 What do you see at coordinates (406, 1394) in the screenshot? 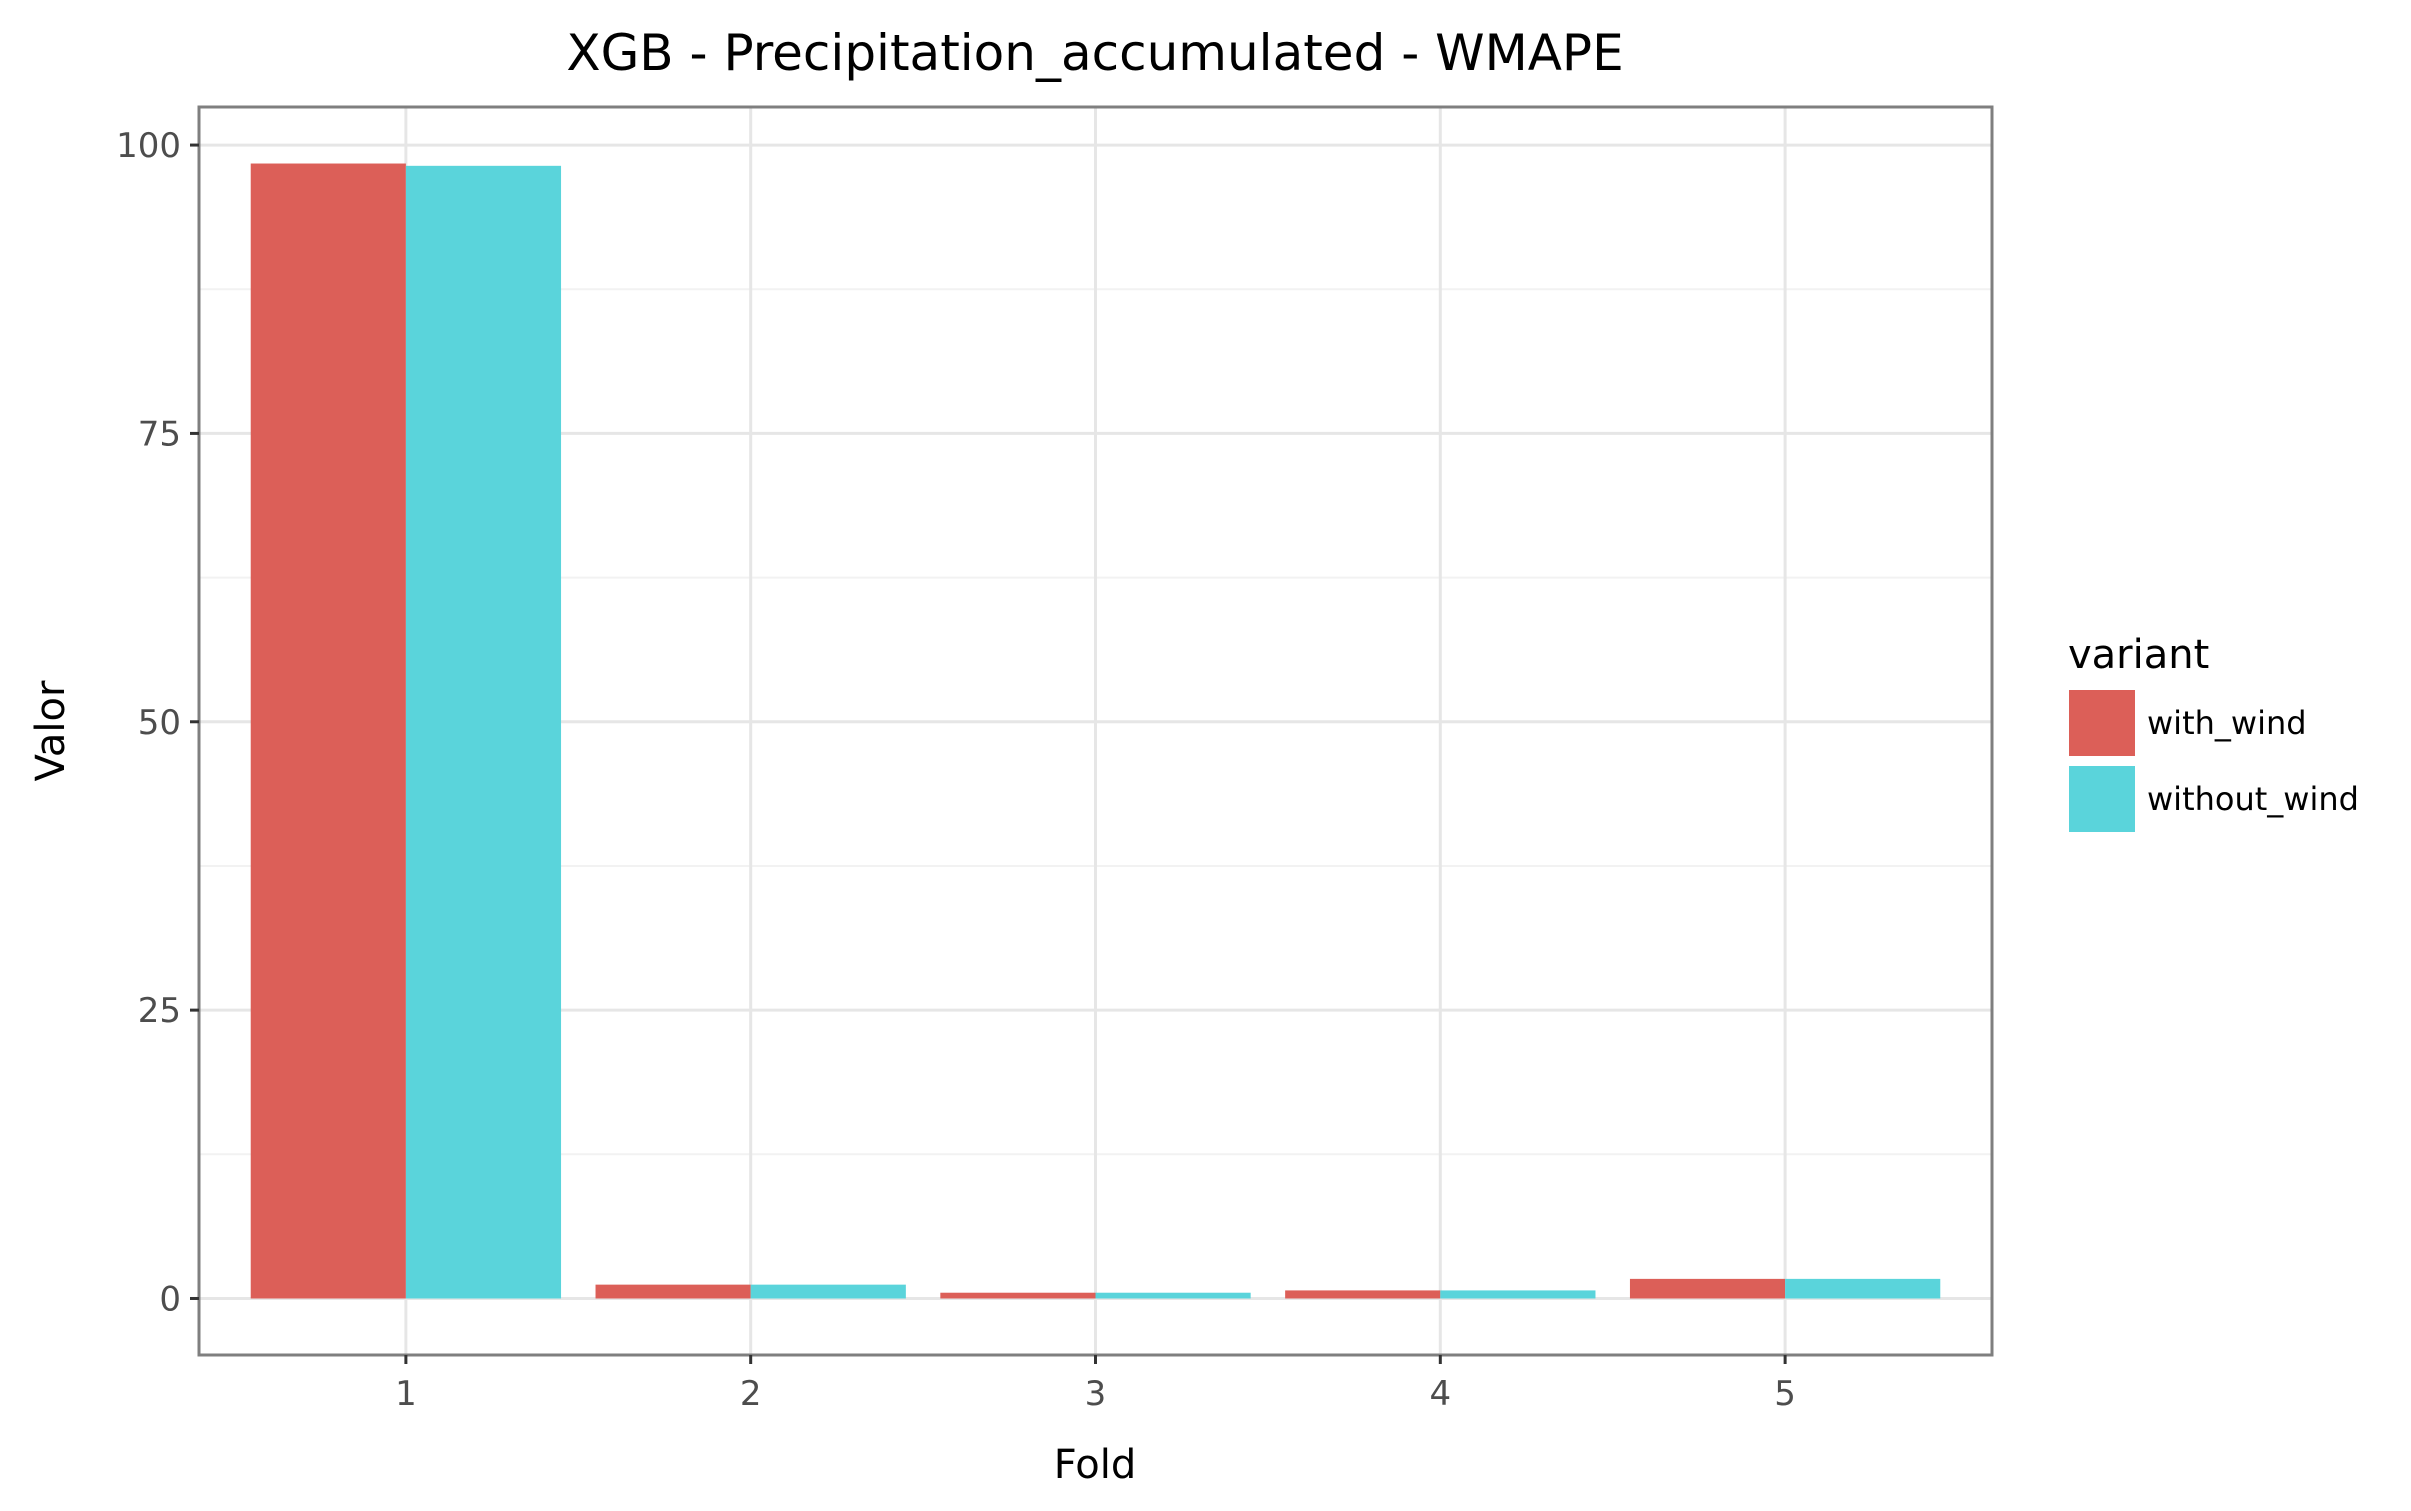
I see `x-tick-label: 1` at bounding box center [406, 1394].